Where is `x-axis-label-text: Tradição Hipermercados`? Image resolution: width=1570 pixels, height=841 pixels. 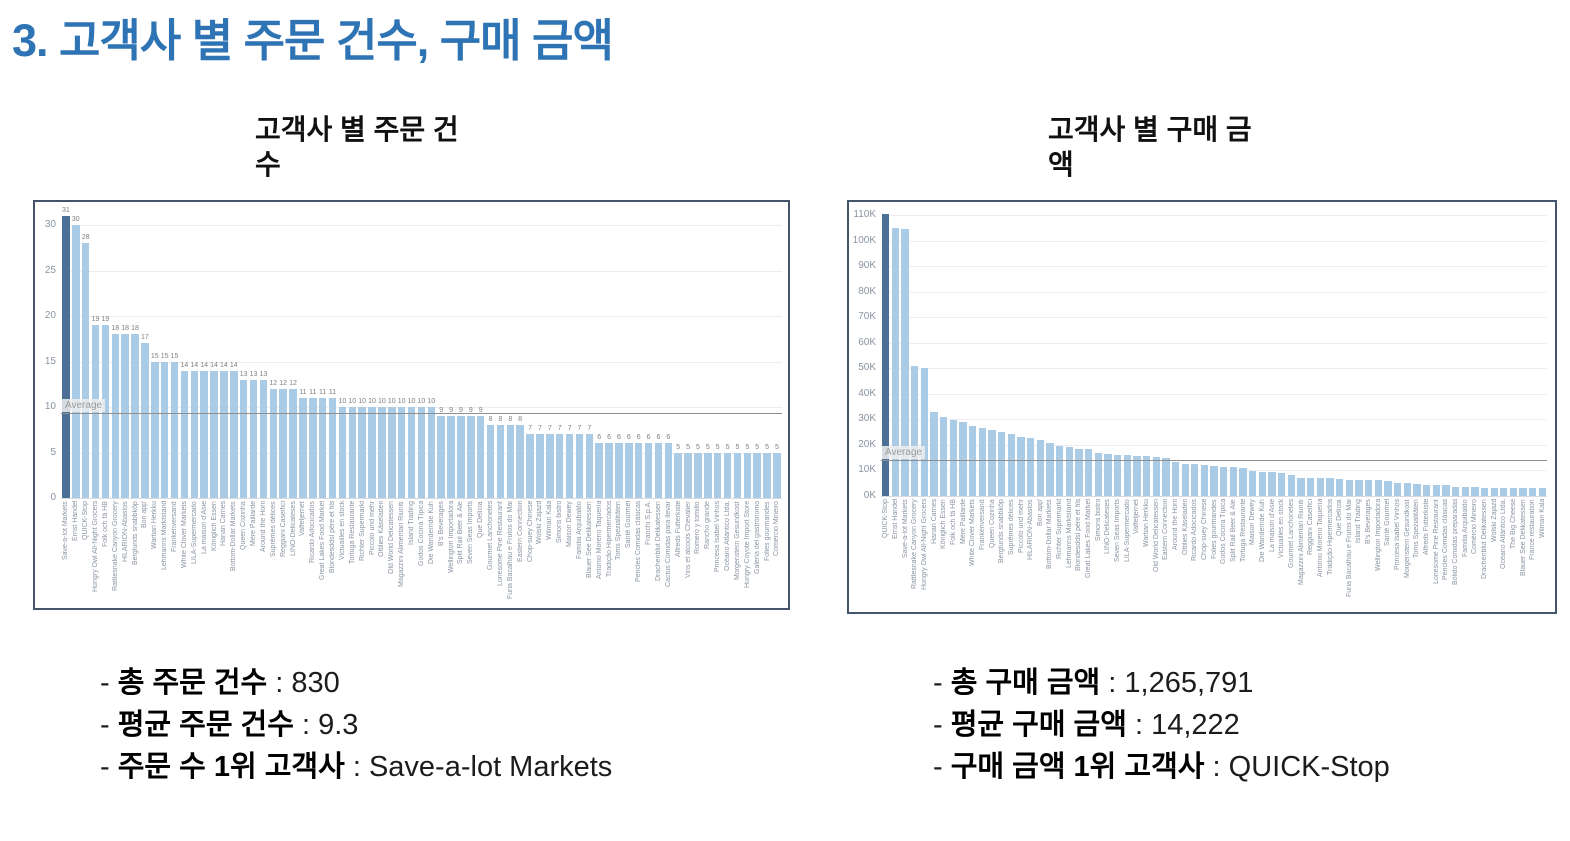
x-axis-label-text: Tradição Hipermercados is located at coordinates (1330, 537).